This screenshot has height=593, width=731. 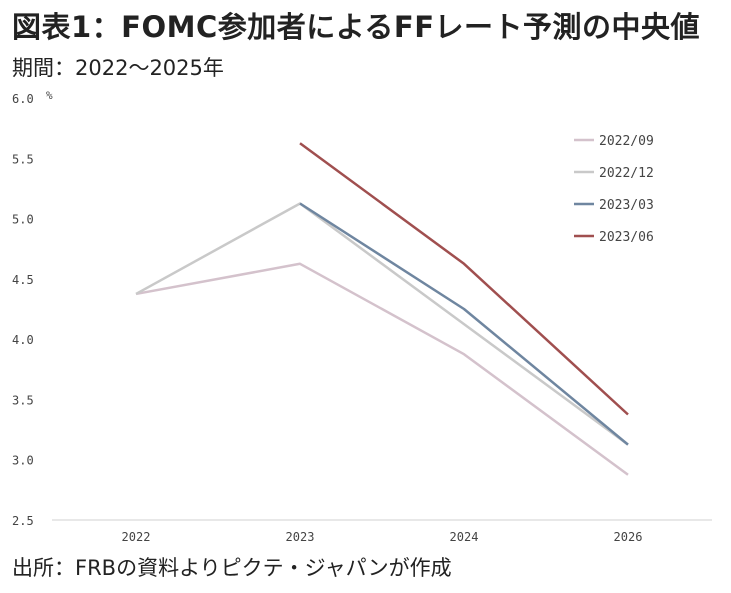 What do you see at coordinates (23, 280) in the screenshot?
I see `y-tick-label: 4.5` at bounding box center [23, 280].